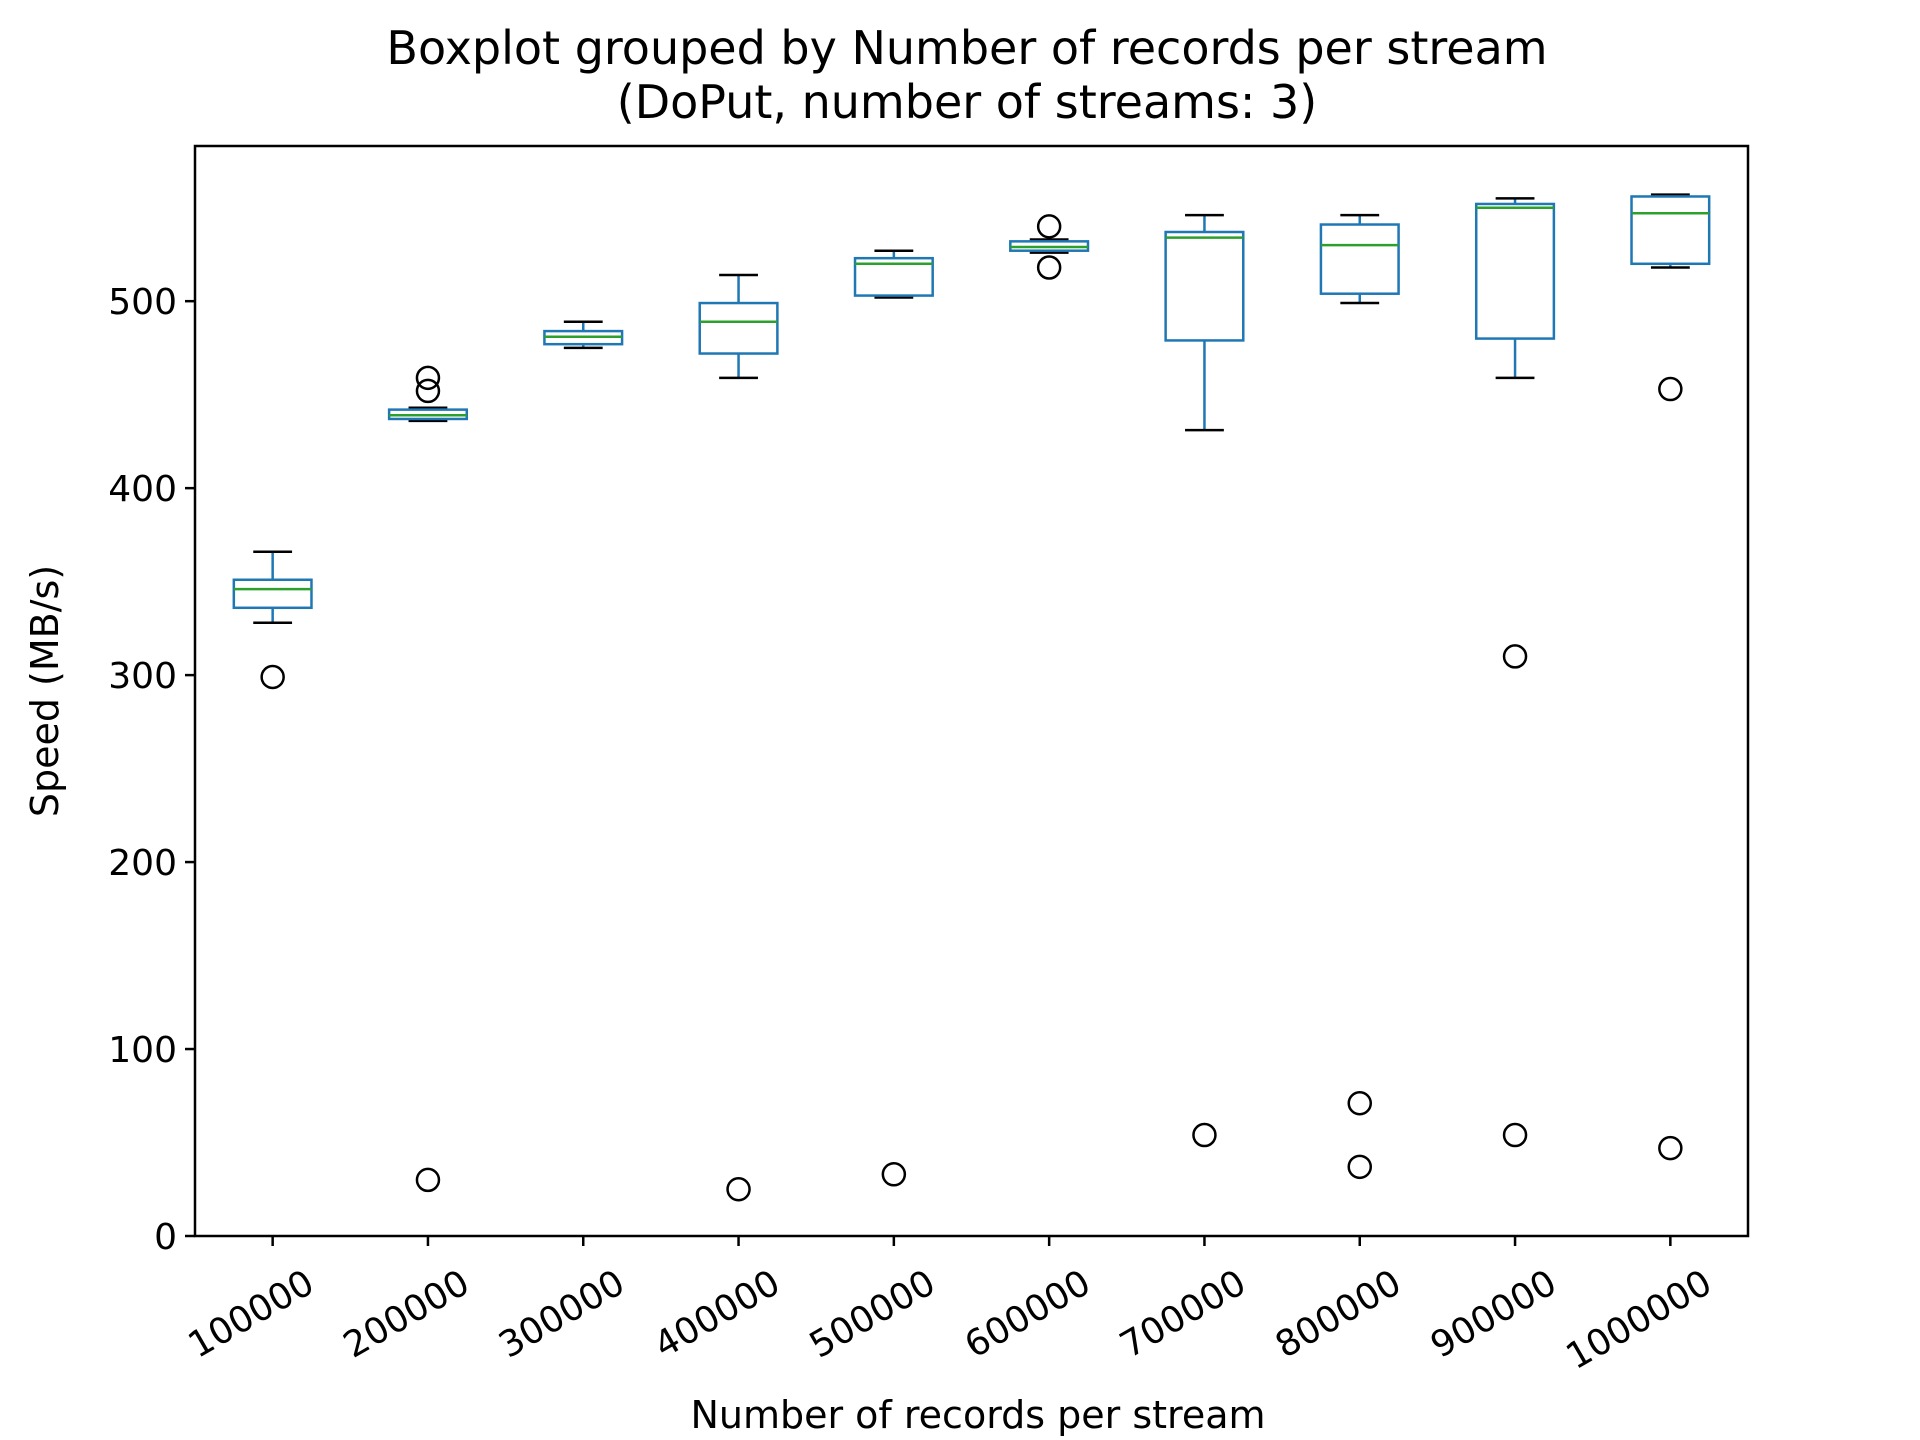 This screenshot has width=1920, height=1440. Describe the element at coordinates (562, 1314) in the screenshot. I see `x-tick-label: 300000` at that location.